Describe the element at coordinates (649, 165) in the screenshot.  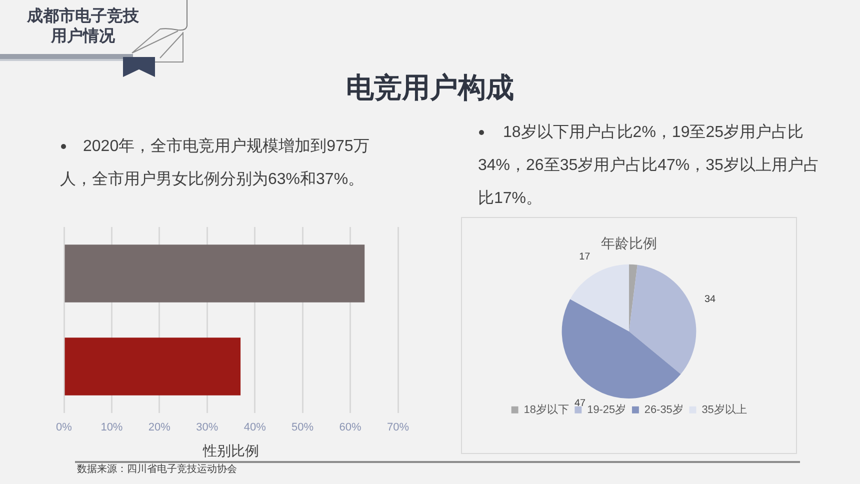
I see `text: 18岁以下用户占比2%，19至25岁用户占比34%，26至35岁用户占比47%，35岁以上用户占比17%。` at that location.